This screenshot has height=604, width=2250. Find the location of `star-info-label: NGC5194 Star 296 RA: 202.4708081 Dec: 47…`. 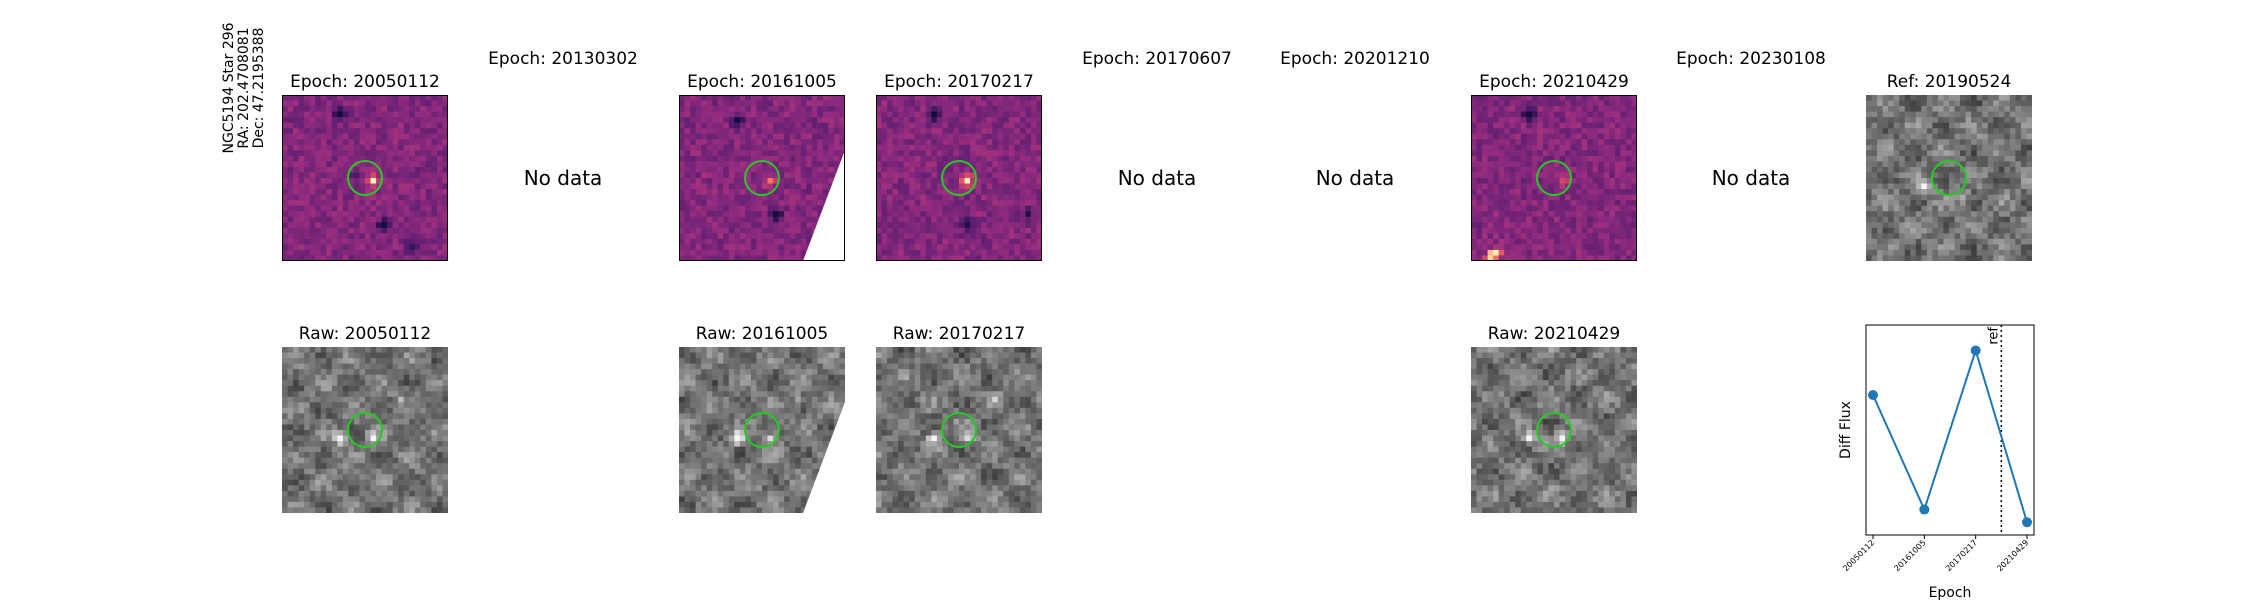

star-info-label: NGC5194 Star 296 RA: 202.4708081 Dec: 47… is located at coordinates (244, 87).